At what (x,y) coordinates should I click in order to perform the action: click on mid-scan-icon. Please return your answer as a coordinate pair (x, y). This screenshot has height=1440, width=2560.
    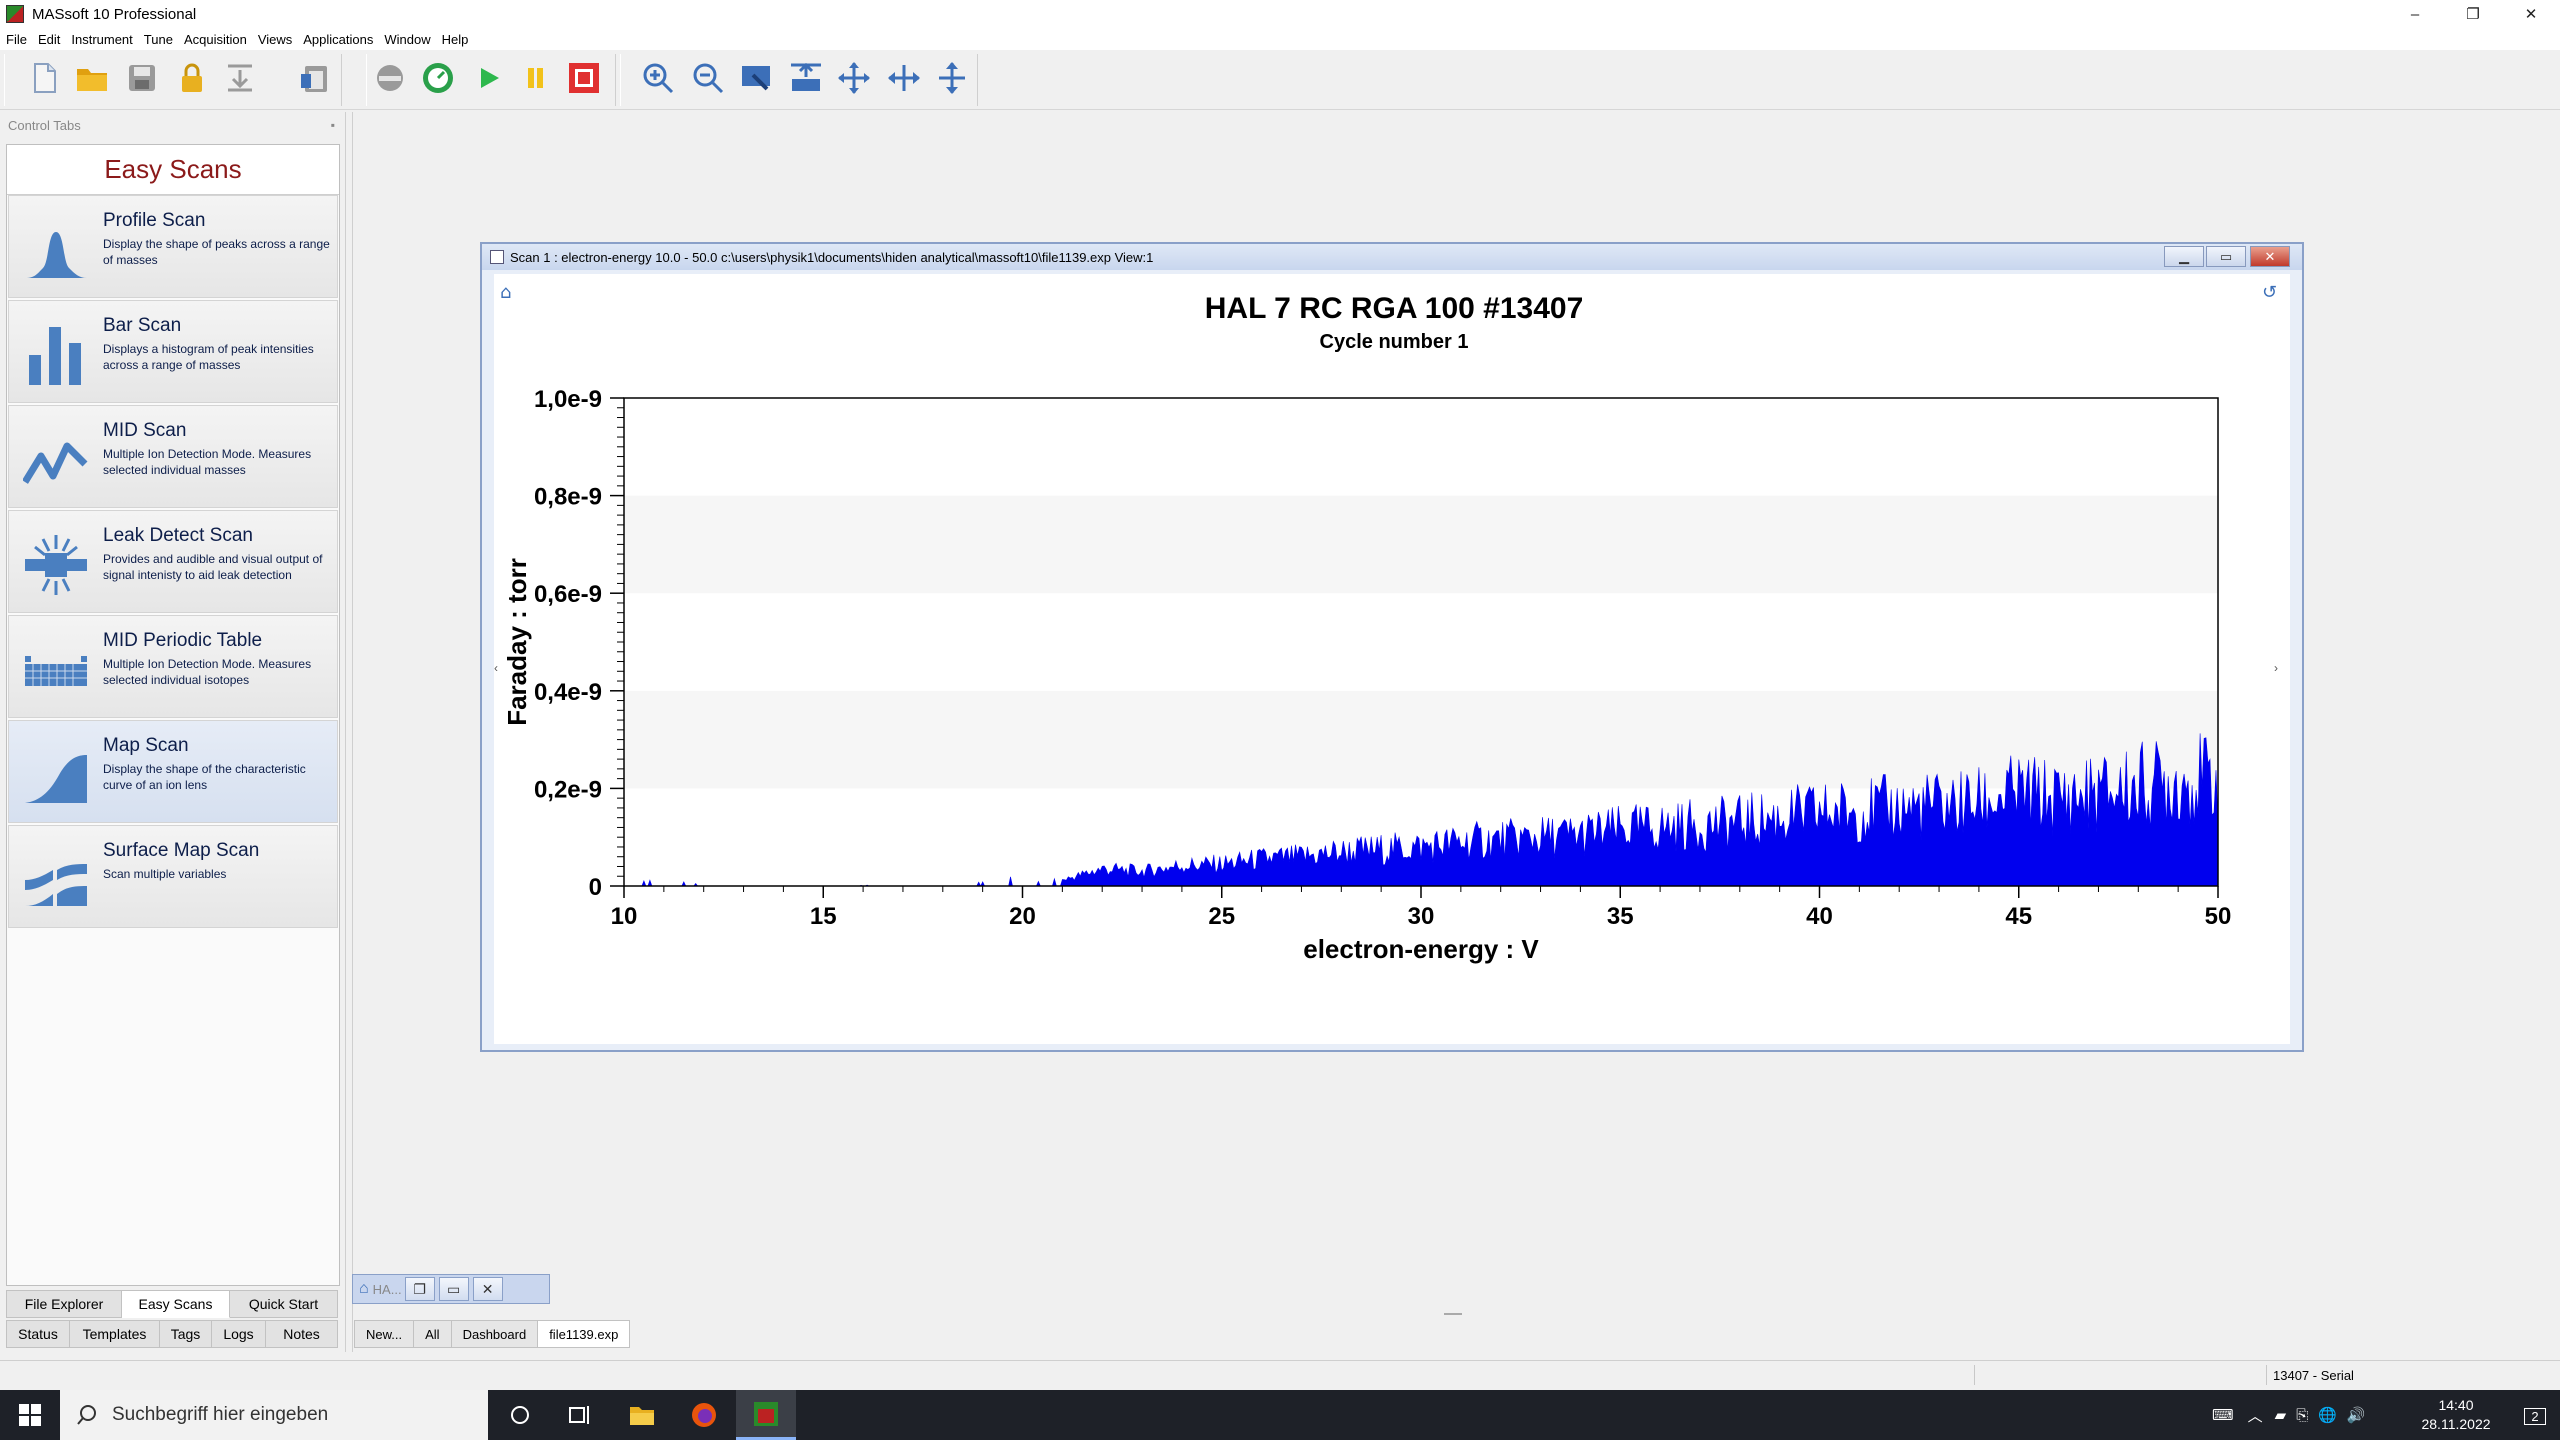
    Looking at the image, I should click on (55, 463).